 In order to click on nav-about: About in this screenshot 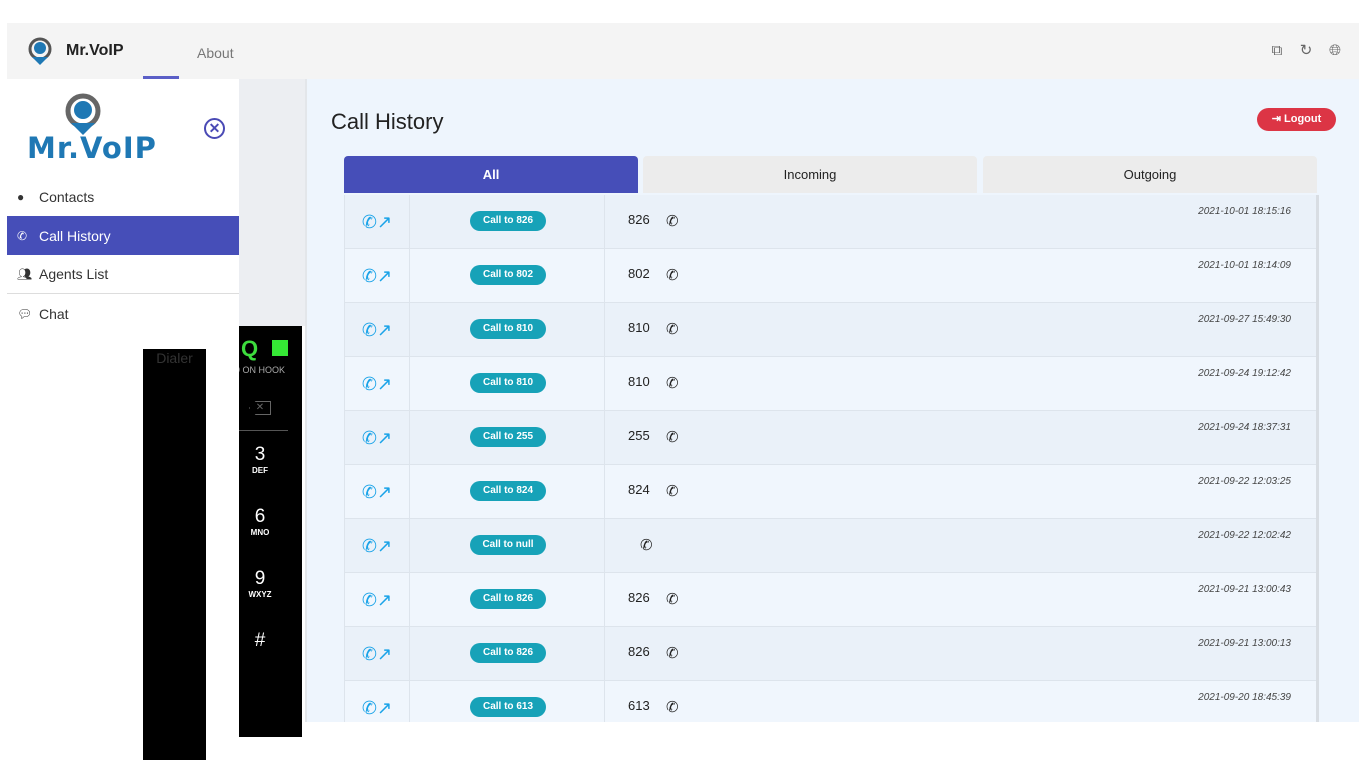, I will do `click(215, 53)`.